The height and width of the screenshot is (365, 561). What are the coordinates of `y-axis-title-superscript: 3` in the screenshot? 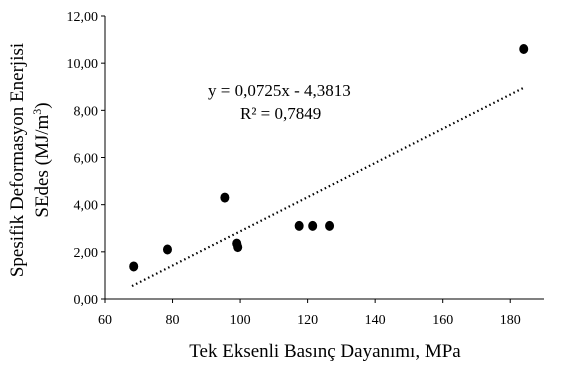 It's located at (37, 112).